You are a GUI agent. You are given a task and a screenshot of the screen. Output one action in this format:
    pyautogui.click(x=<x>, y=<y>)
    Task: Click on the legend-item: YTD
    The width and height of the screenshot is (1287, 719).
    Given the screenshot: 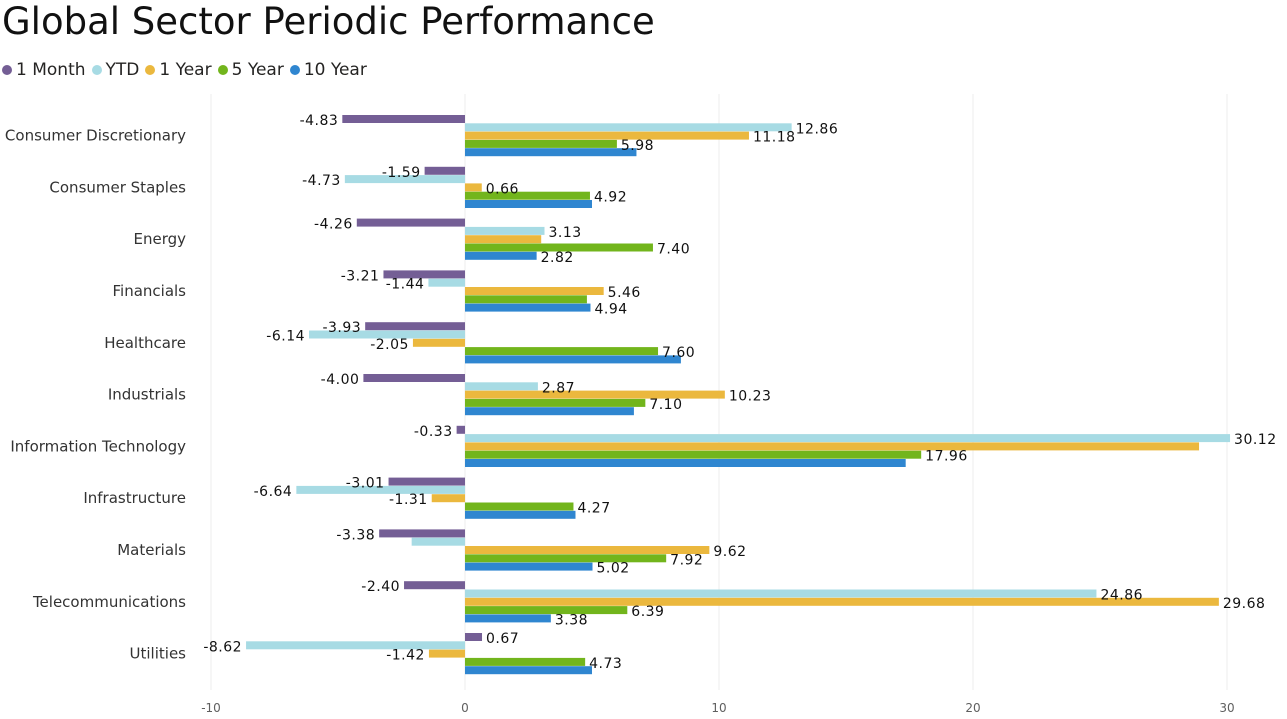 What is the action you would take?
    pyautogui.click(x=115, y=70)
    